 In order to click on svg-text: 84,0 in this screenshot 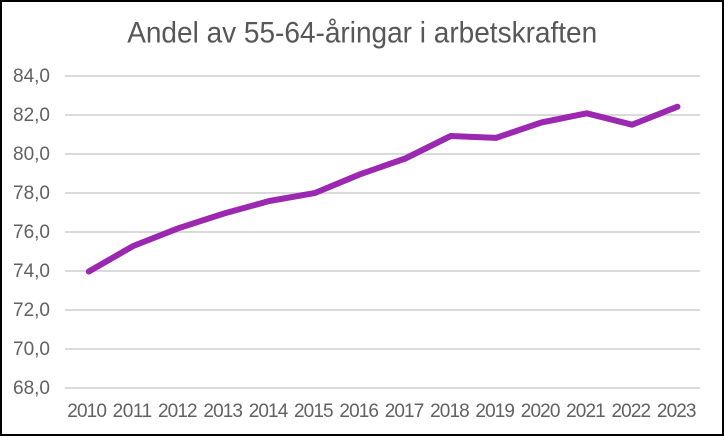, I will do `click(31, 76)`.